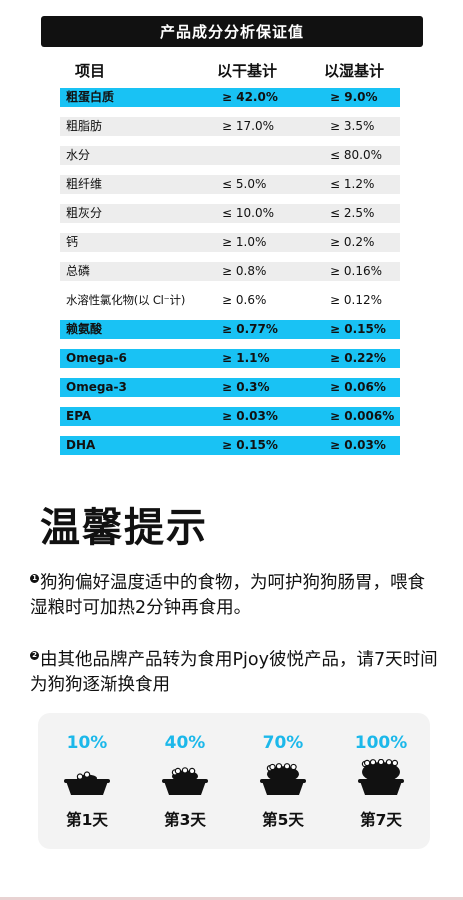 The image size is (463, 900). Describe the element at coordinates (244, 242) in the screenshot. I see `row-dry-value: ≥ 1.0%` at that location.